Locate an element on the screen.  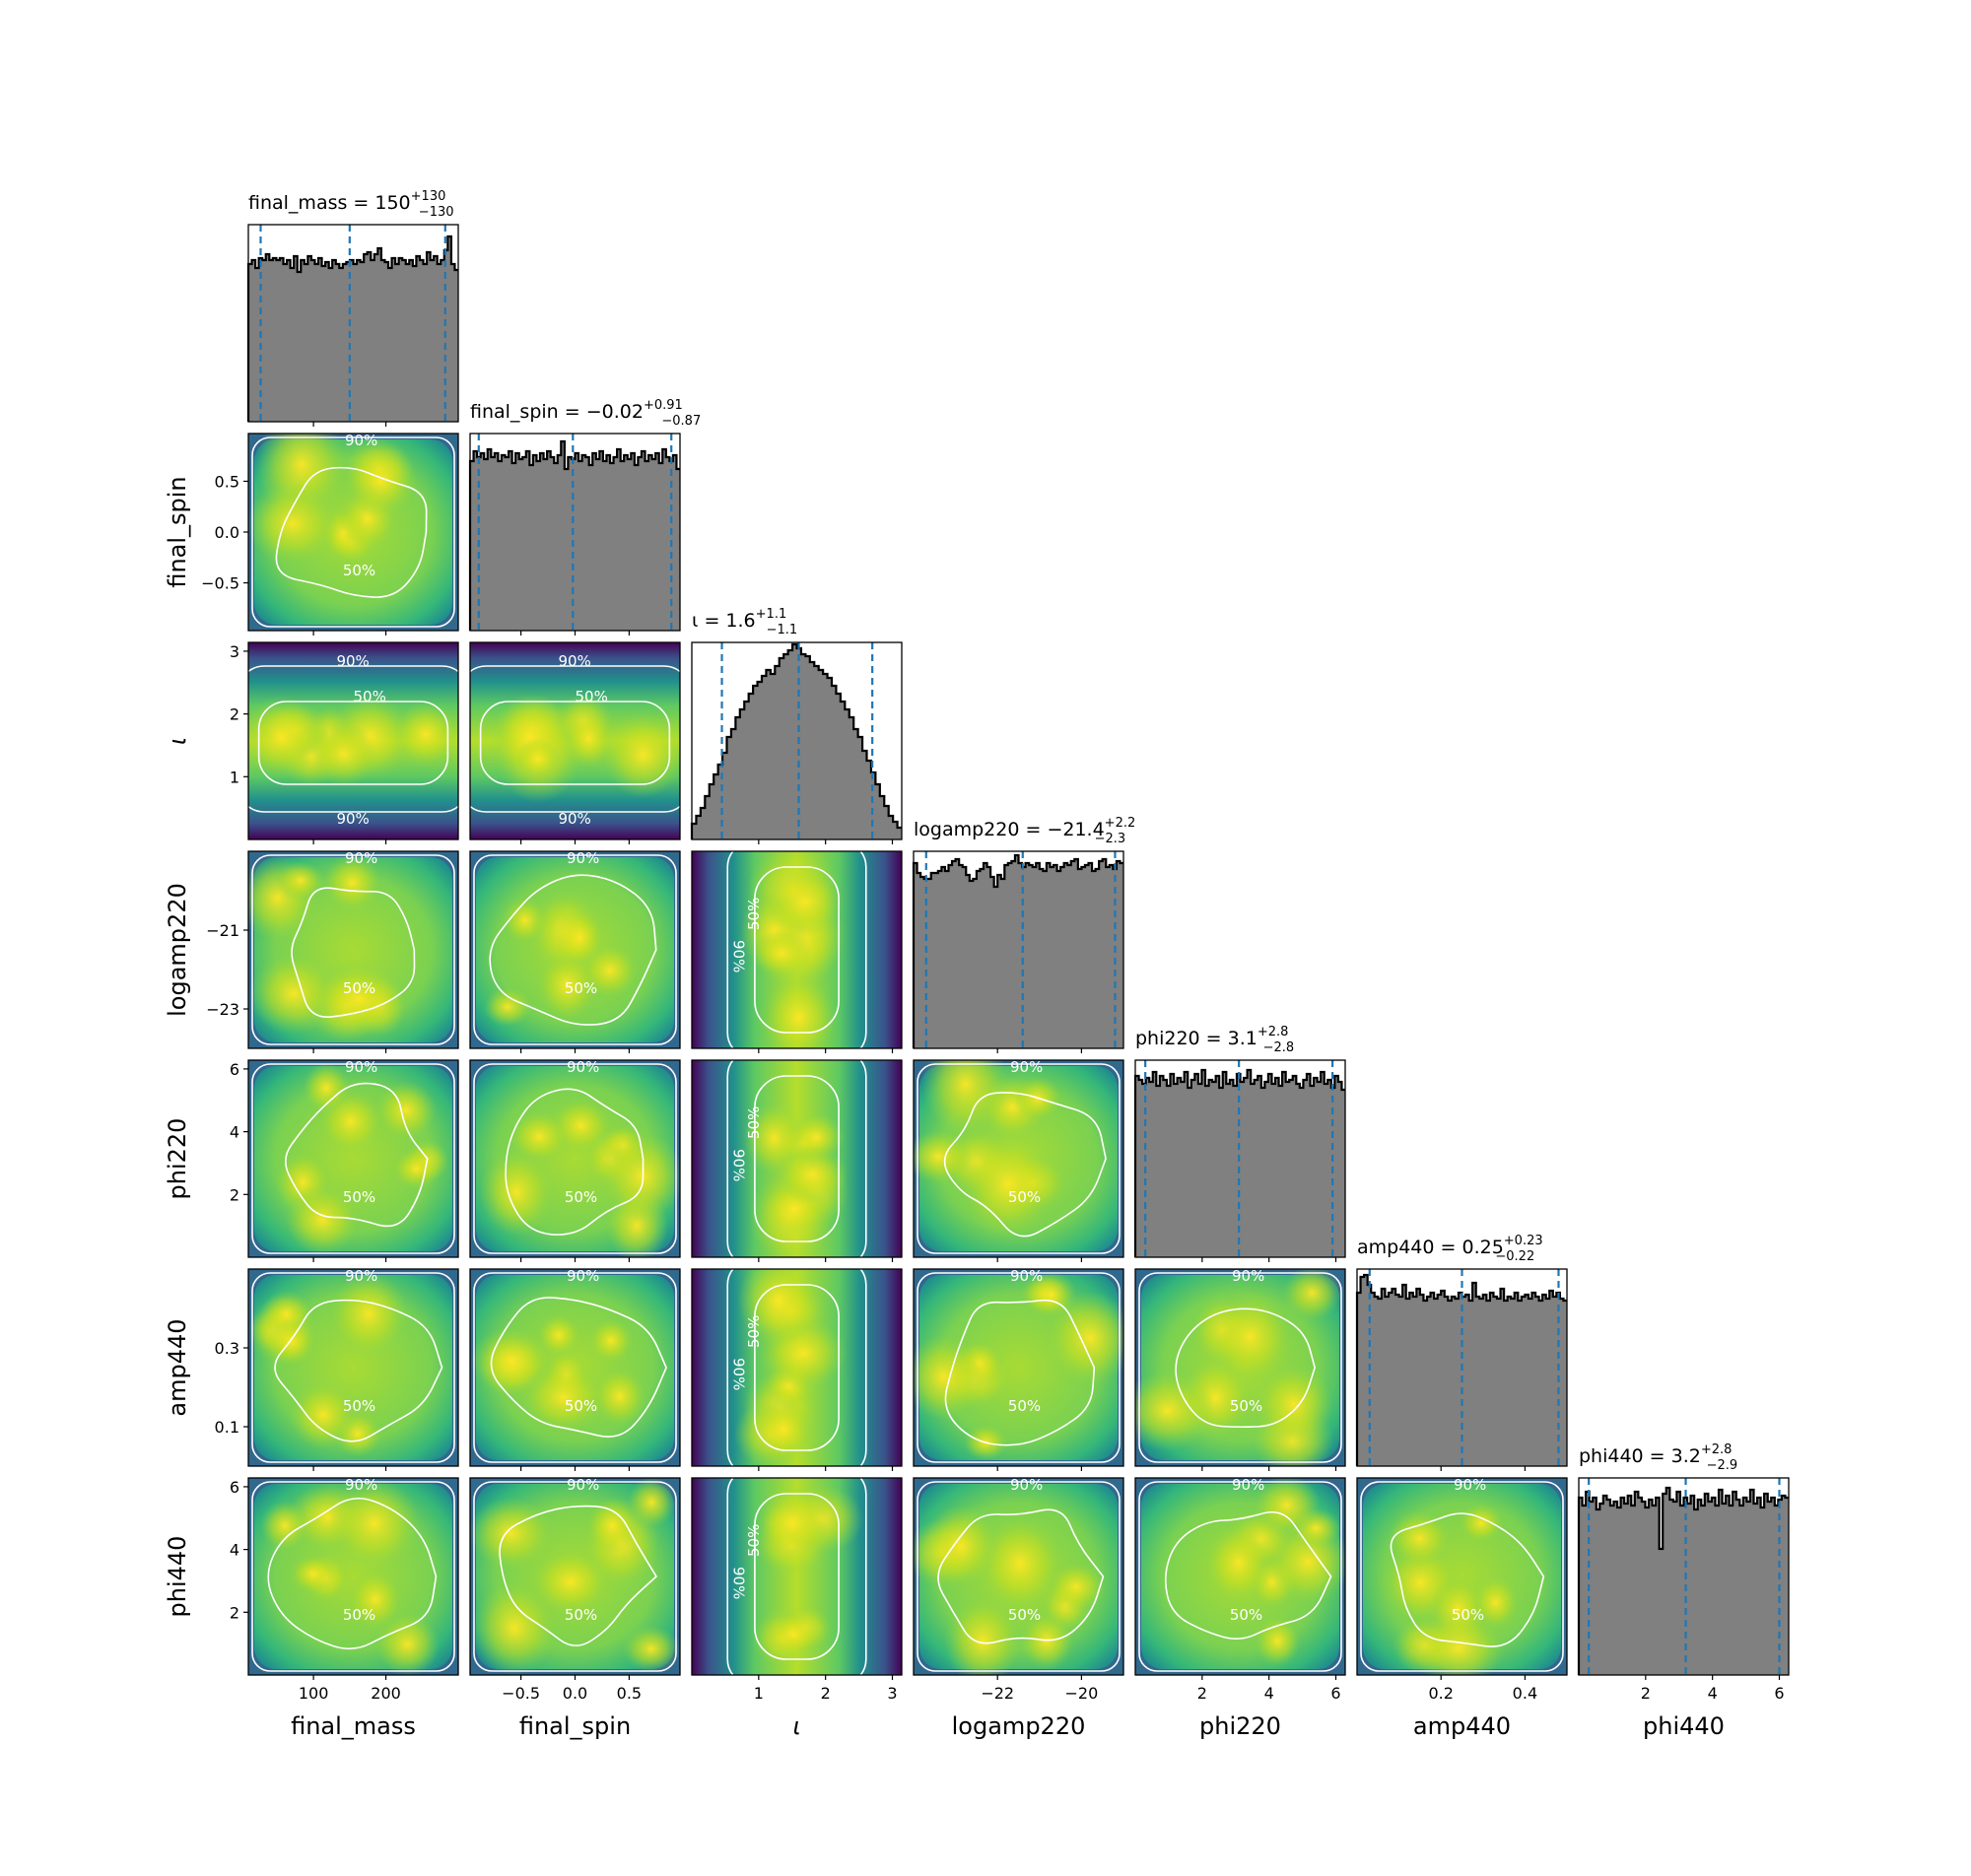
histogram-title: phi440 = 3.2+2.8 −2.9 is located at coordinates (1658, 1457).